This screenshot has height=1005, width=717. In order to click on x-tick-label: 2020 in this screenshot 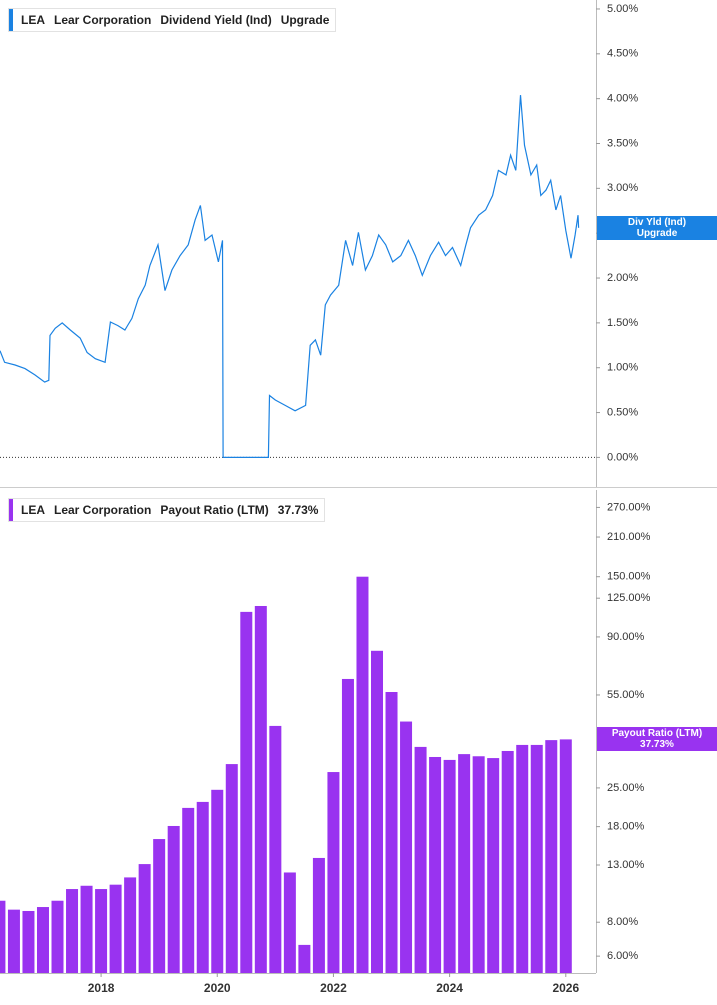, I will do `click(217, 988)`.